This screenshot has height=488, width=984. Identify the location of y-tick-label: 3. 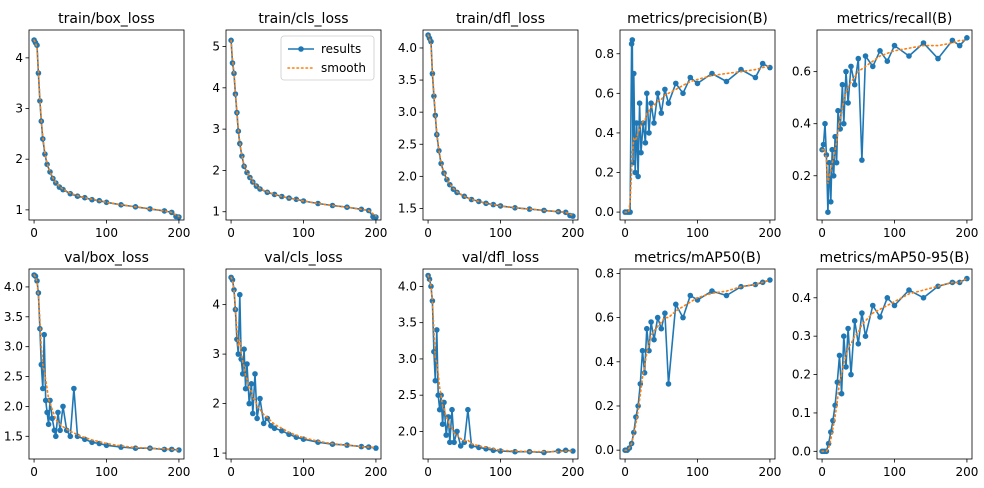
(216, 129).